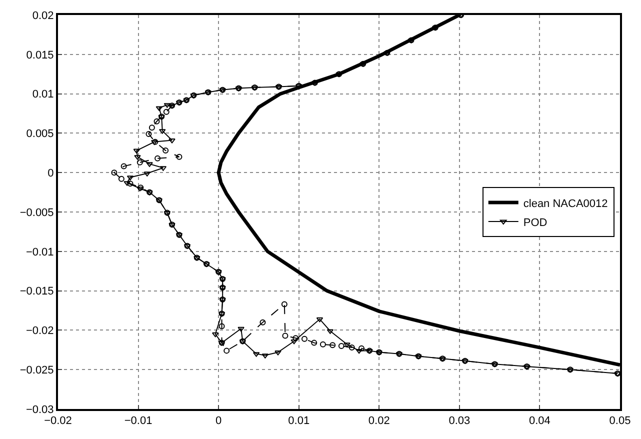 The width and height of the screenshot is (641, 439). I want to click on y-tick-label: −0.005, so click(37, 212).